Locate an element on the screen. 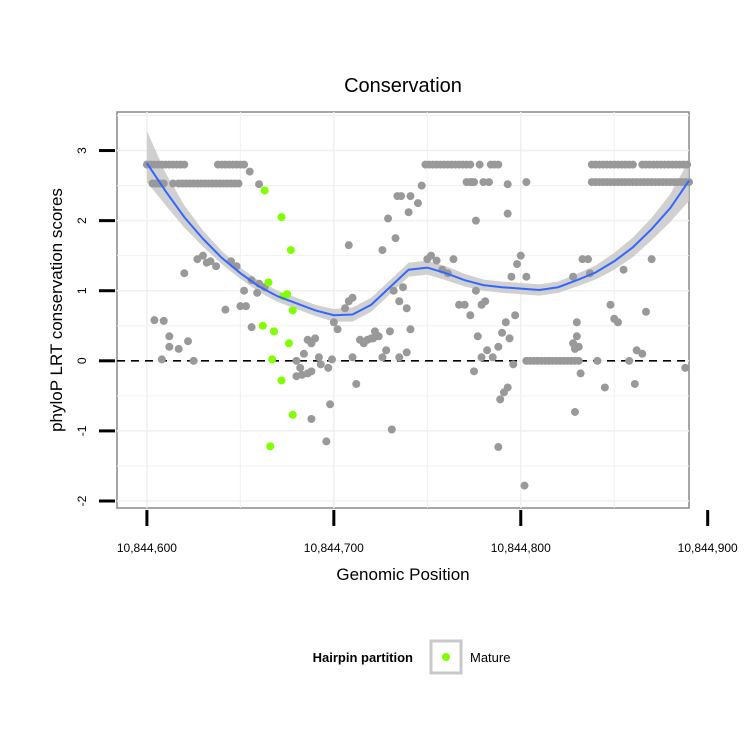 The height and width of the screenshot is (750, 750). y-tick-label: 3 is located at coordinates (82, 150).